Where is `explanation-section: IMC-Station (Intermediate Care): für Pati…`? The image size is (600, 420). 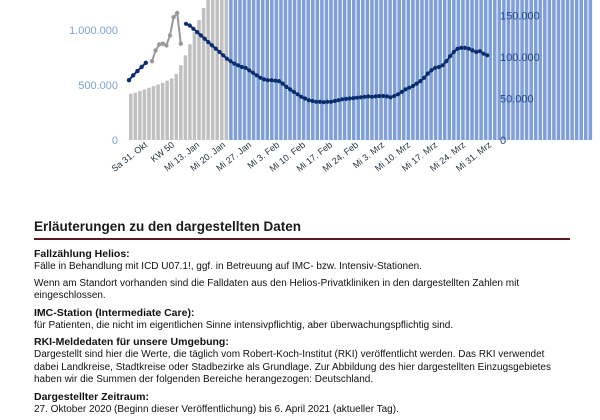 explanation-section: IMC-Station (Intermediate Care): für Pati… is located at coordinates (302, 320).